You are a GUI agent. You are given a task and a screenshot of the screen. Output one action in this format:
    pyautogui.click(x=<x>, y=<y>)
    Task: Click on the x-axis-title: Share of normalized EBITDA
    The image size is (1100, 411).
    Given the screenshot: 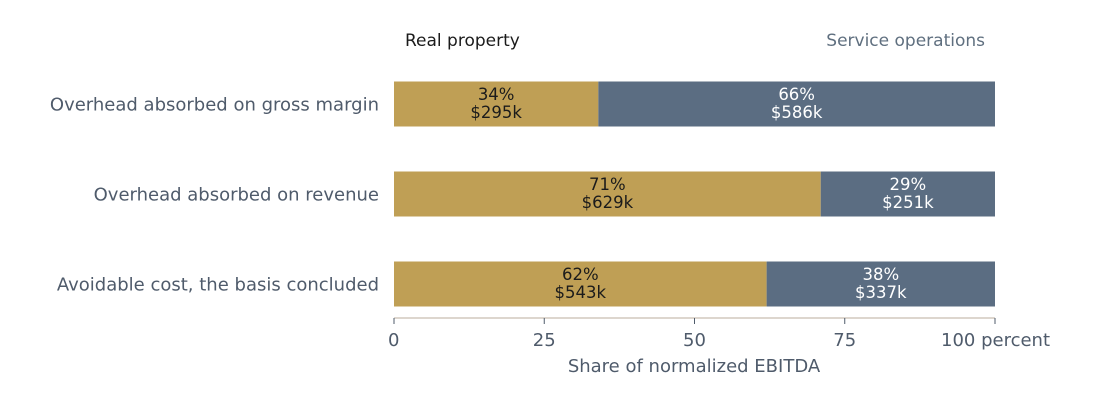 What is the action you would take?
    pyautogui.click(x=694, y=366)
    